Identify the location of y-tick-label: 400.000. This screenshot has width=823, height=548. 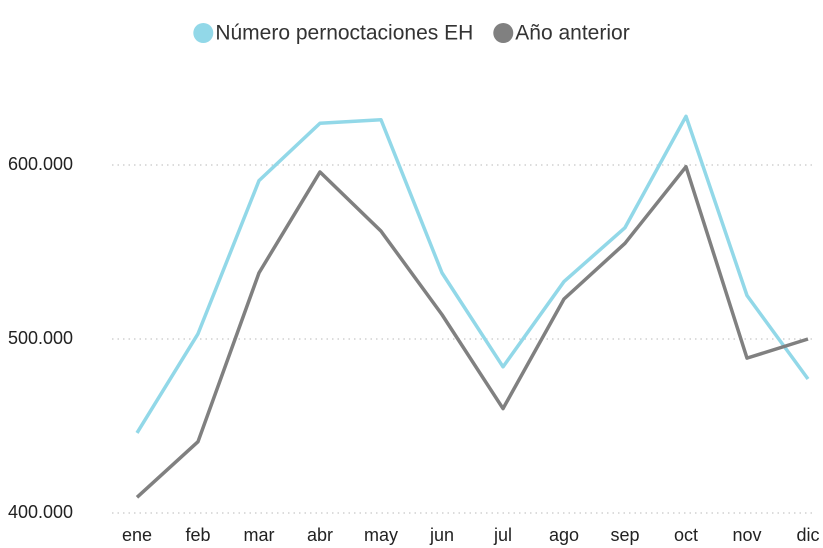
(40, 512).